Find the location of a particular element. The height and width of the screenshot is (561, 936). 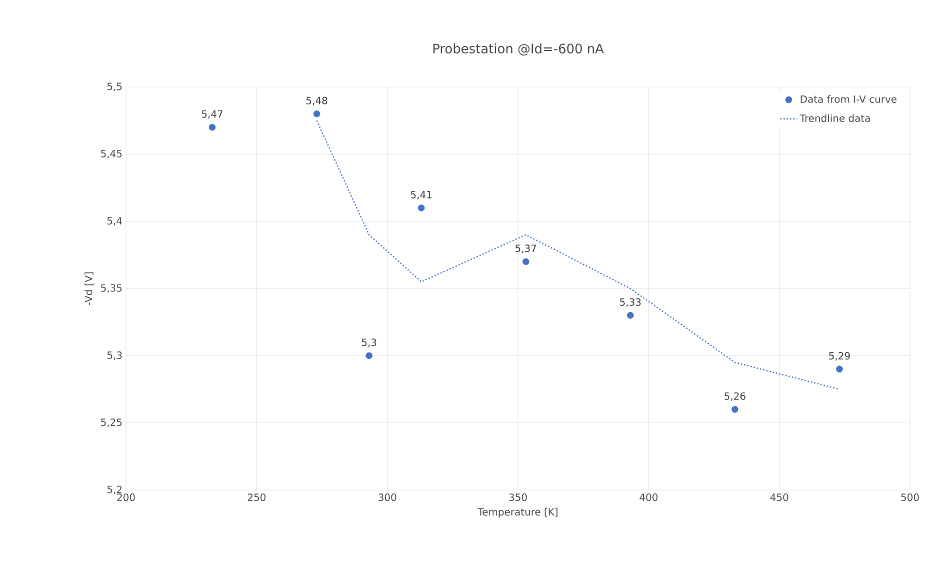

data-label: 5,33 is located at coordinates (630, 302).